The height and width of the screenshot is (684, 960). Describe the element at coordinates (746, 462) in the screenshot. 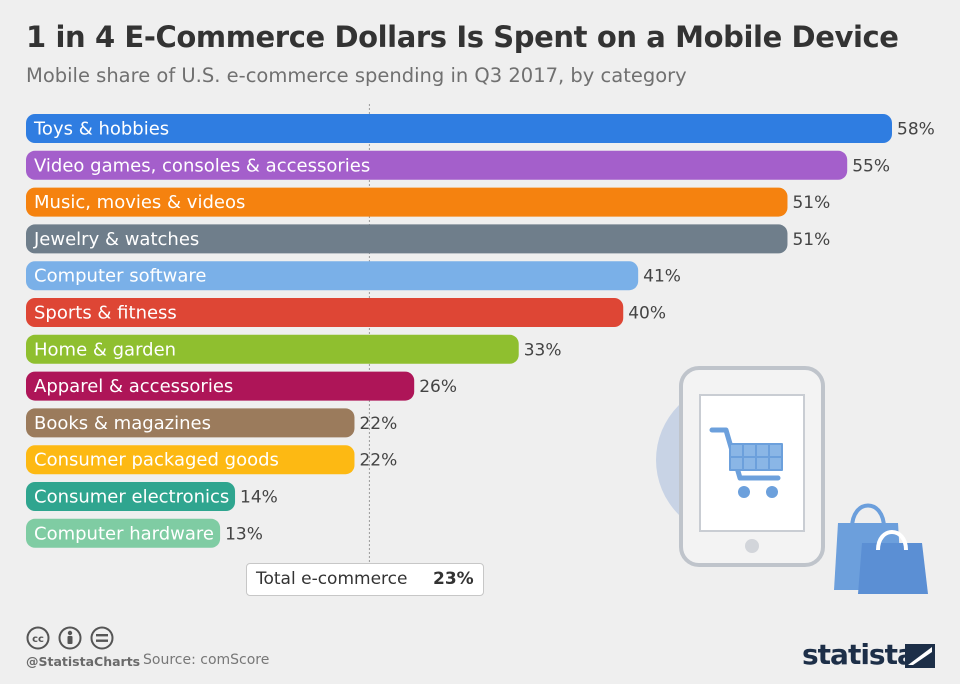

I see `shopping-cart-icon` at that location.